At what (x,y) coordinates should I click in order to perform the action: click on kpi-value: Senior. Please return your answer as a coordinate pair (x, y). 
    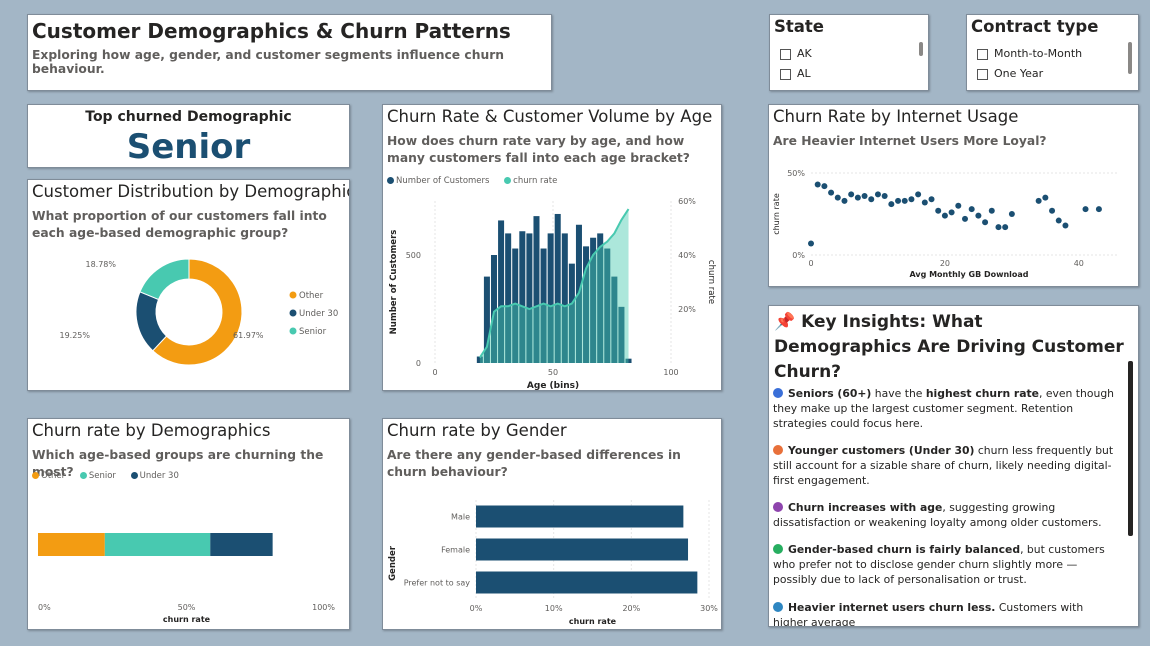
    Looking at the image, I should click on (188, 147).